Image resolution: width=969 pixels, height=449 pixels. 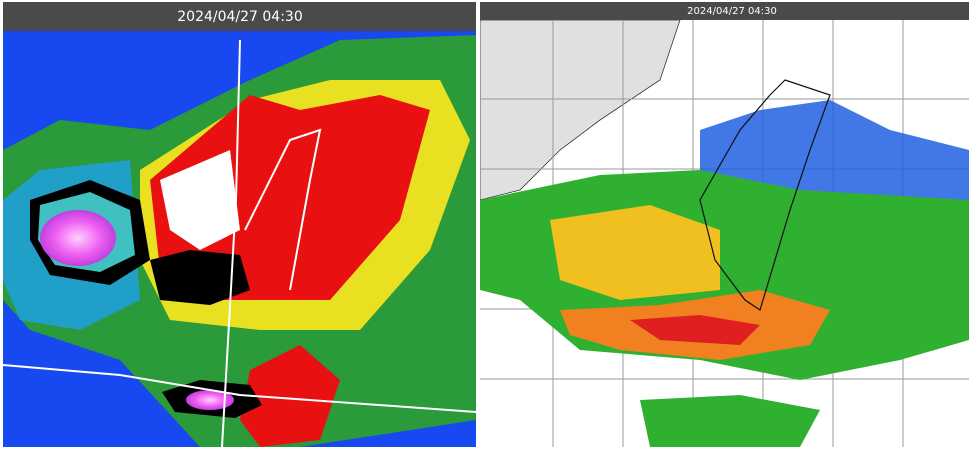 What do you see at coordinates (580, 110) in the screenshot?
I see `land-mainland` at bounding box center [580, 110].